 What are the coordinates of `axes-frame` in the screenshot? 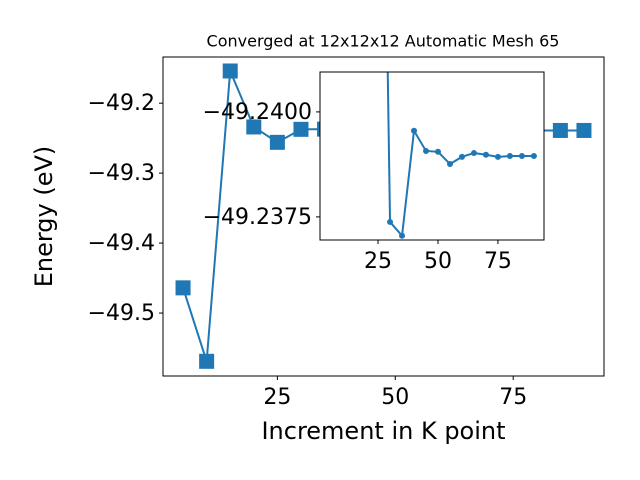 It's located at (432, 156).